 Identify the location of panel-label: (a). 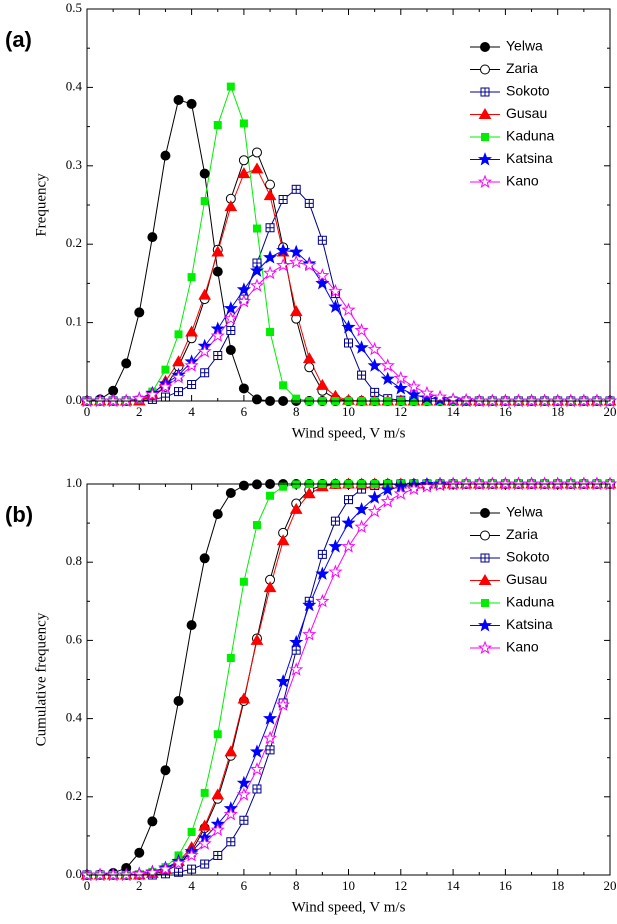
(18, 39).